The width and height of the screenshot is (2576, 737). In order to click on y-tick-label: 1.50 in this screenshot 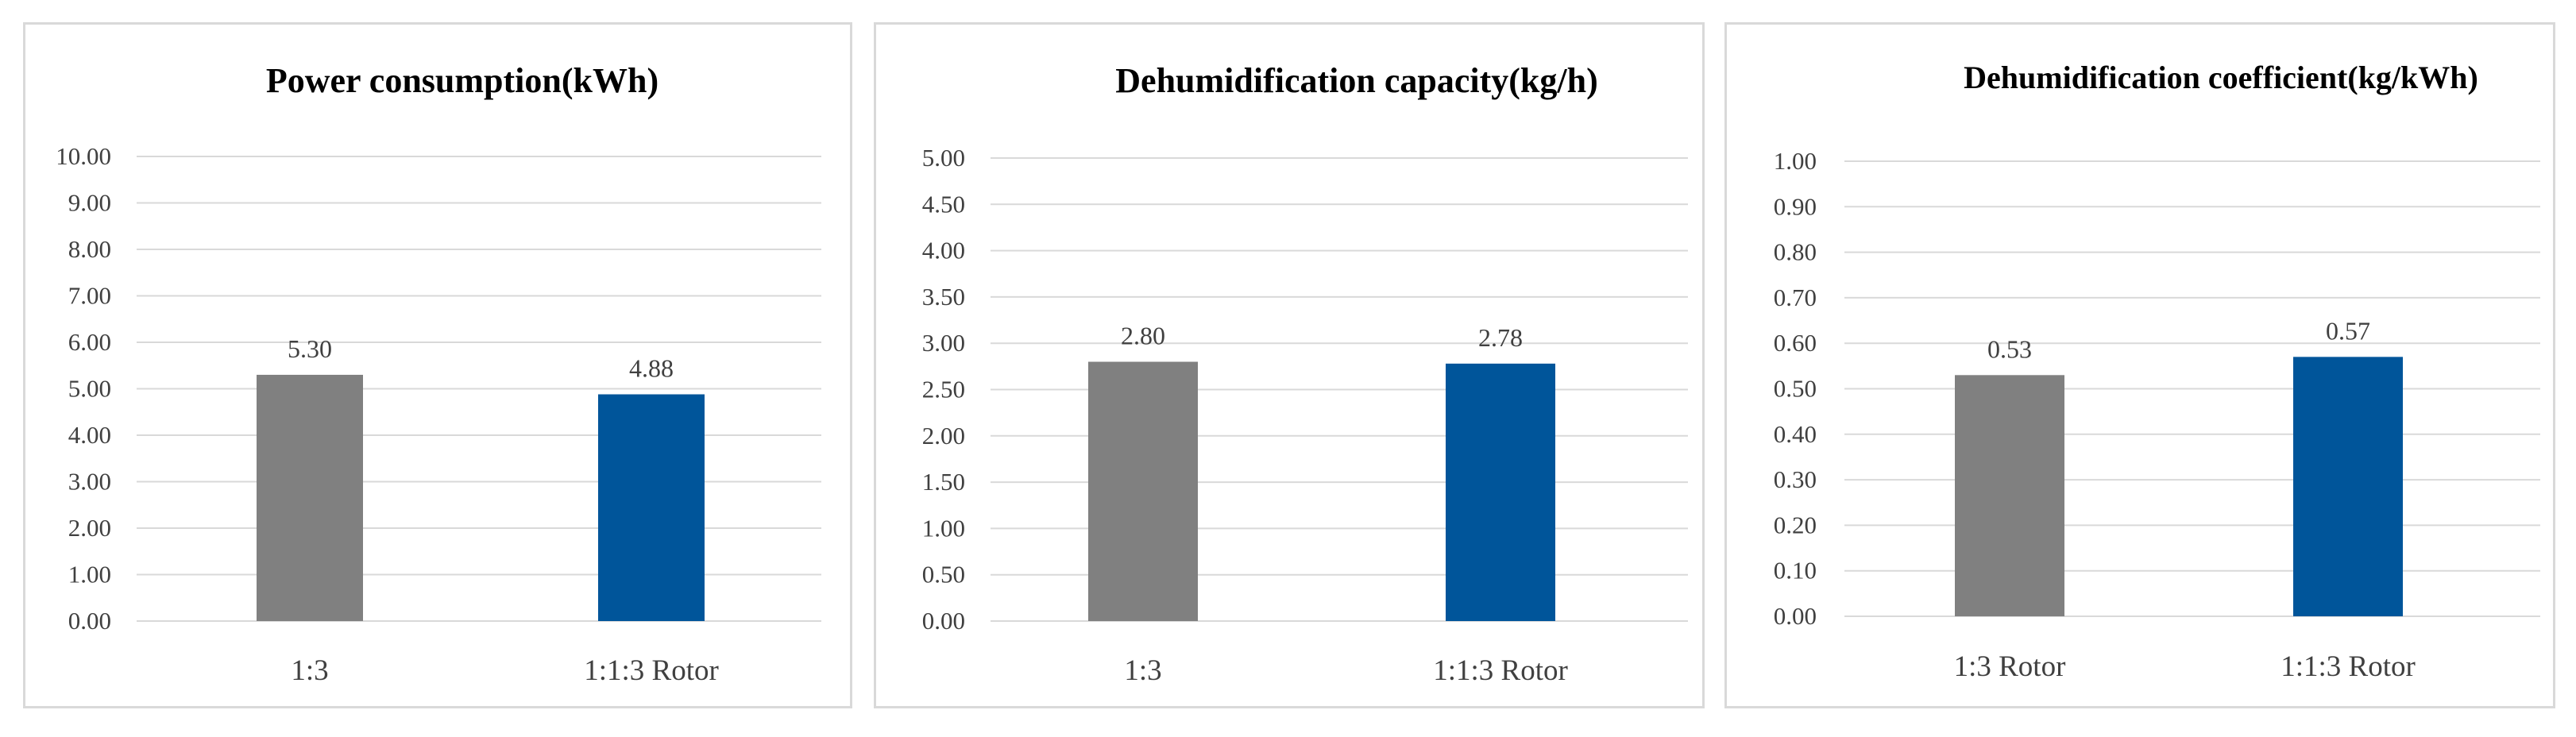, I will do `click(943, 482)`.